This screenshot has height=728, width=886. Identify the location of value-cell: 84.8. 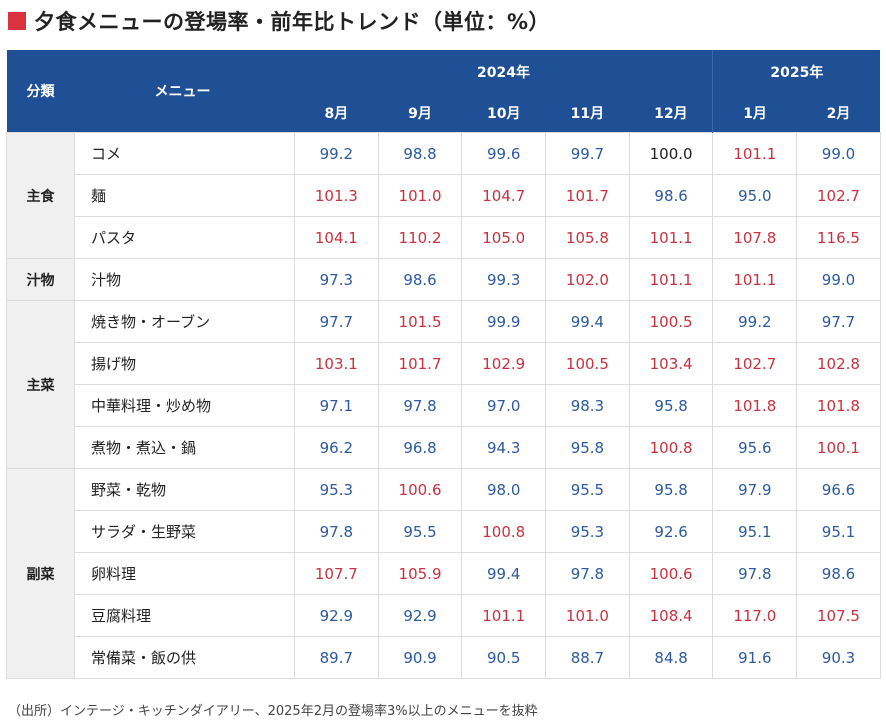
(671, 657).